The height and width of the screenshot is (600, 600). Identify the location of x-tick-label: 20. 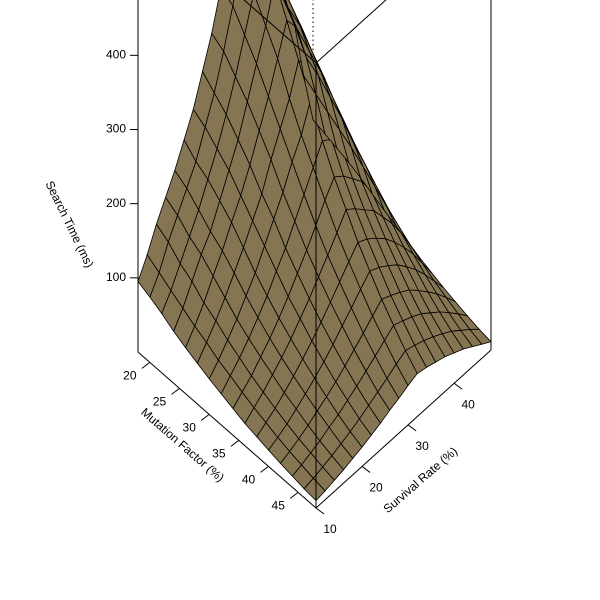
(376, 488).